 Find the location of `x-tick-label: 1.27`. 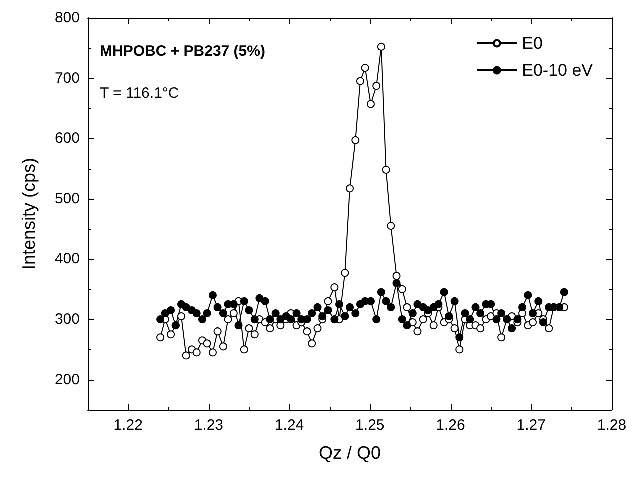

x-tick-label: 1.27 is located at coordinates (531, 425).